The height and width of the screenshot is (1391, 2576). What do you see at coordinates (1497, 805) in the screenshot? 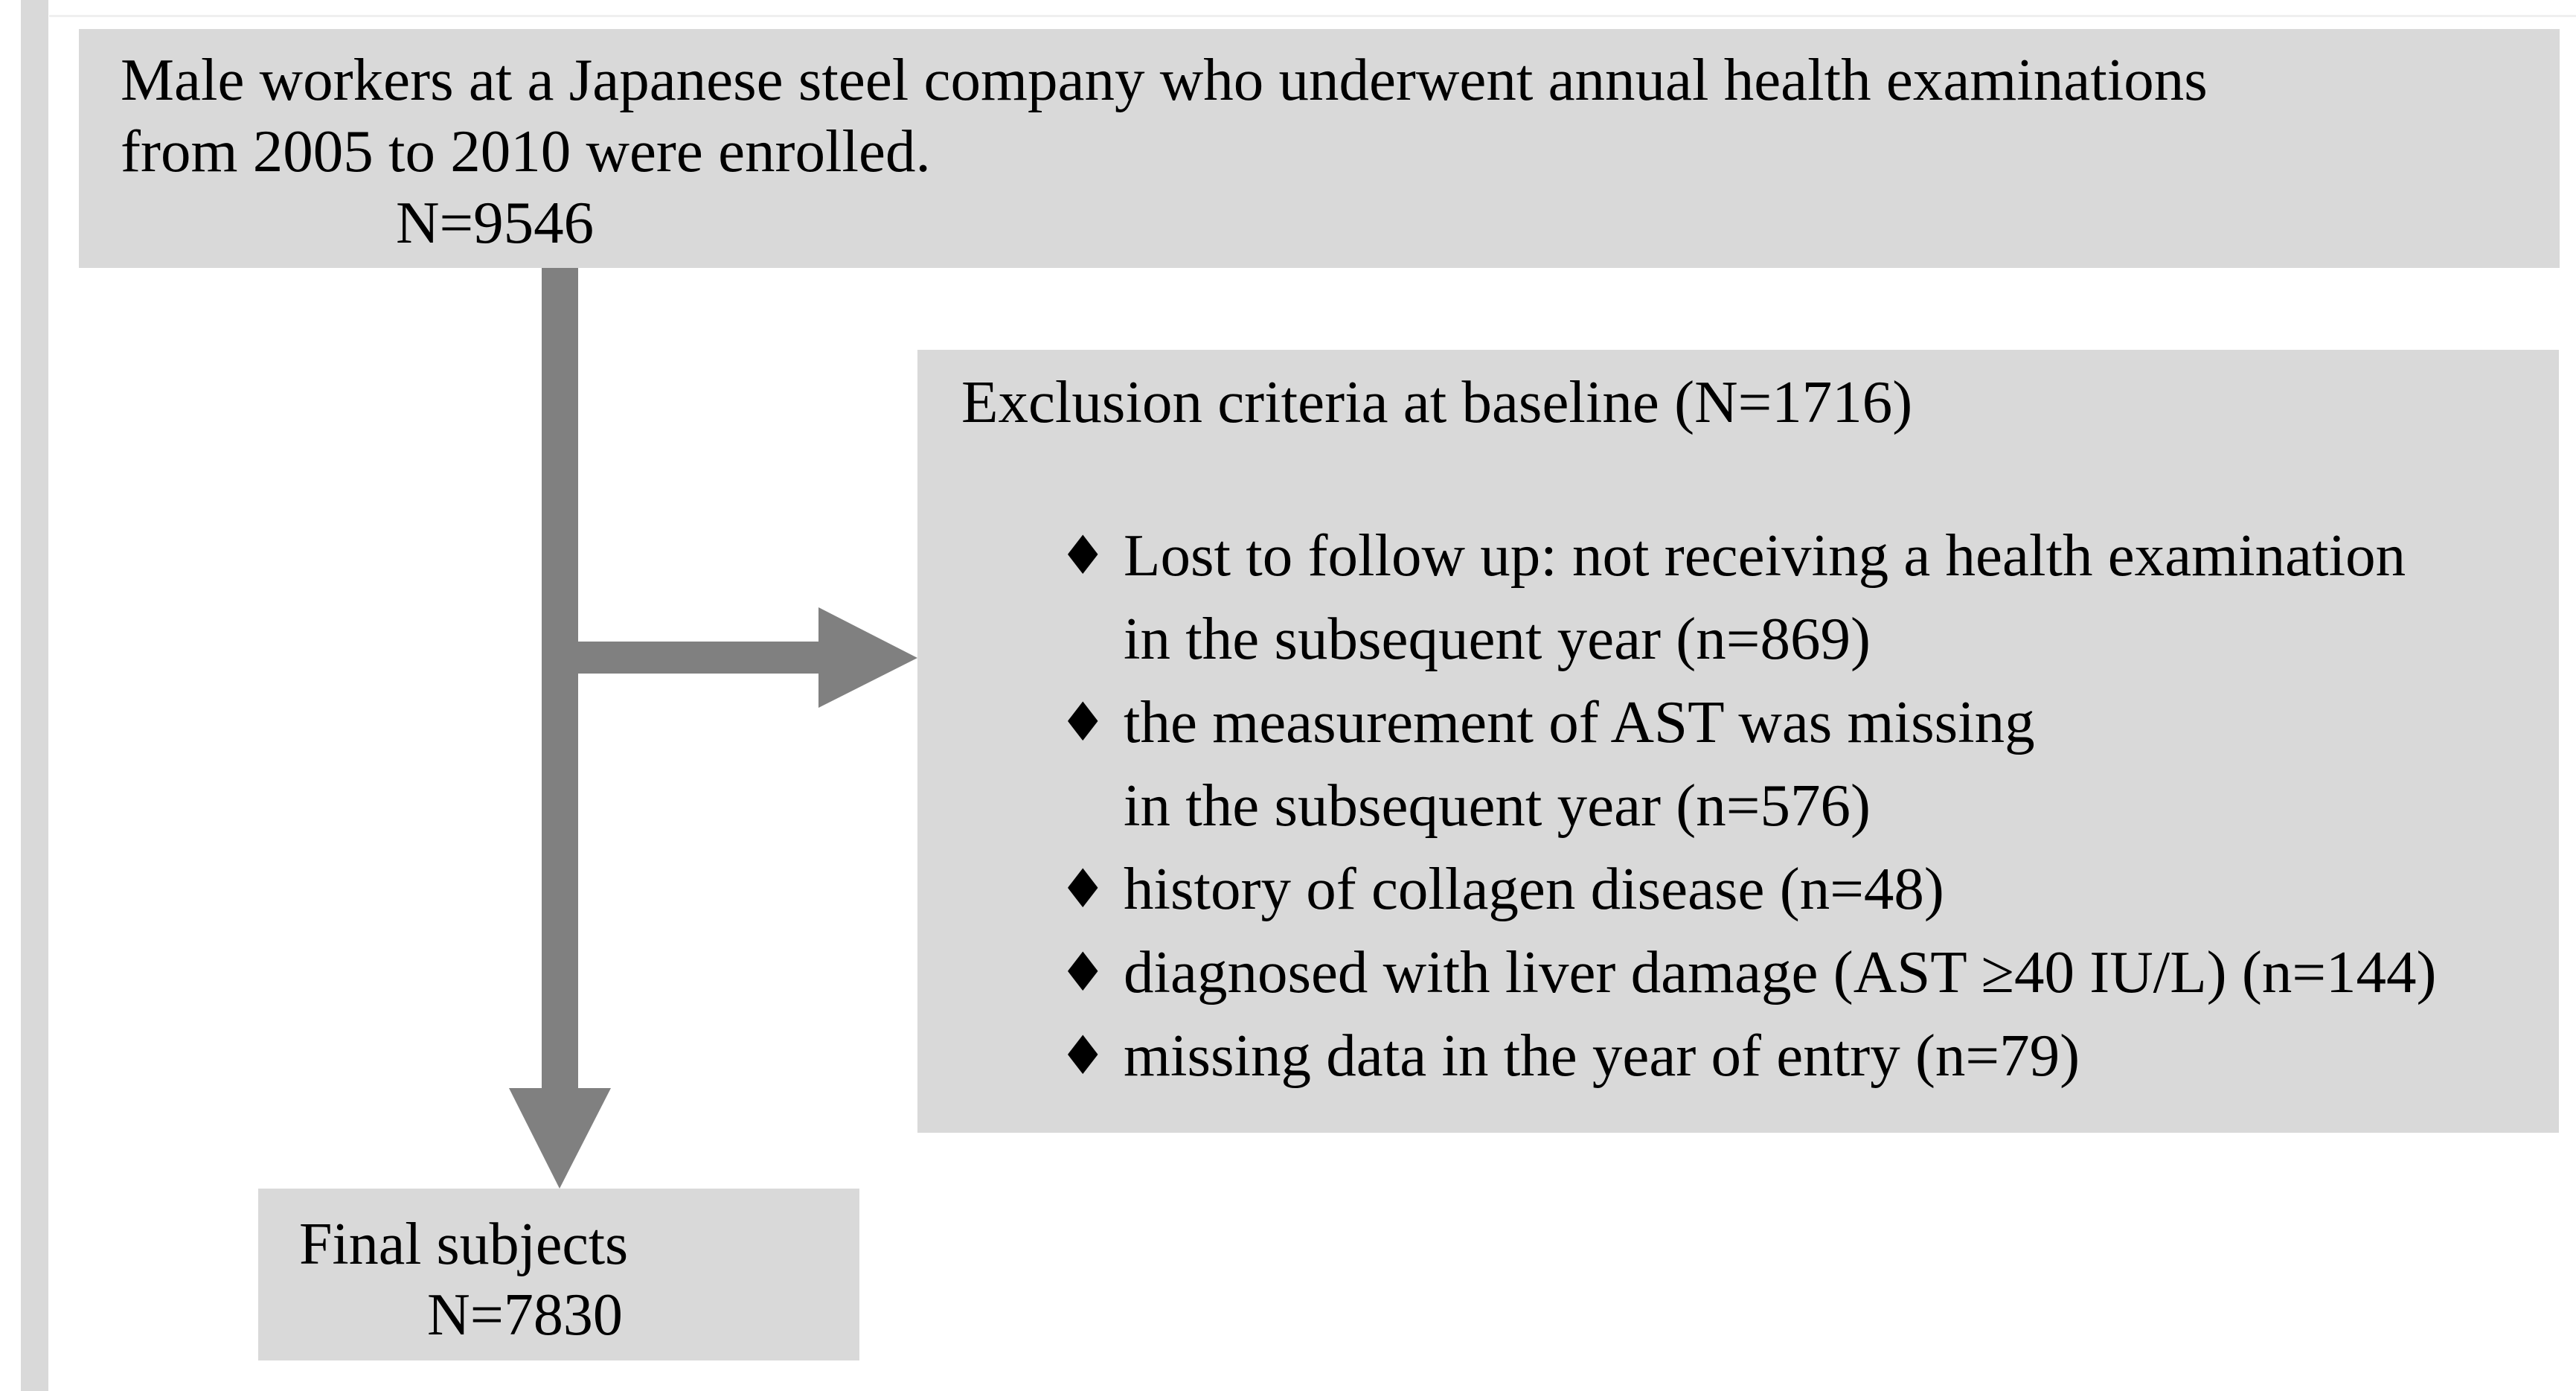
I see `bullet-line: in the subsequent year (n=576)` at bounding box center [1497, 805].